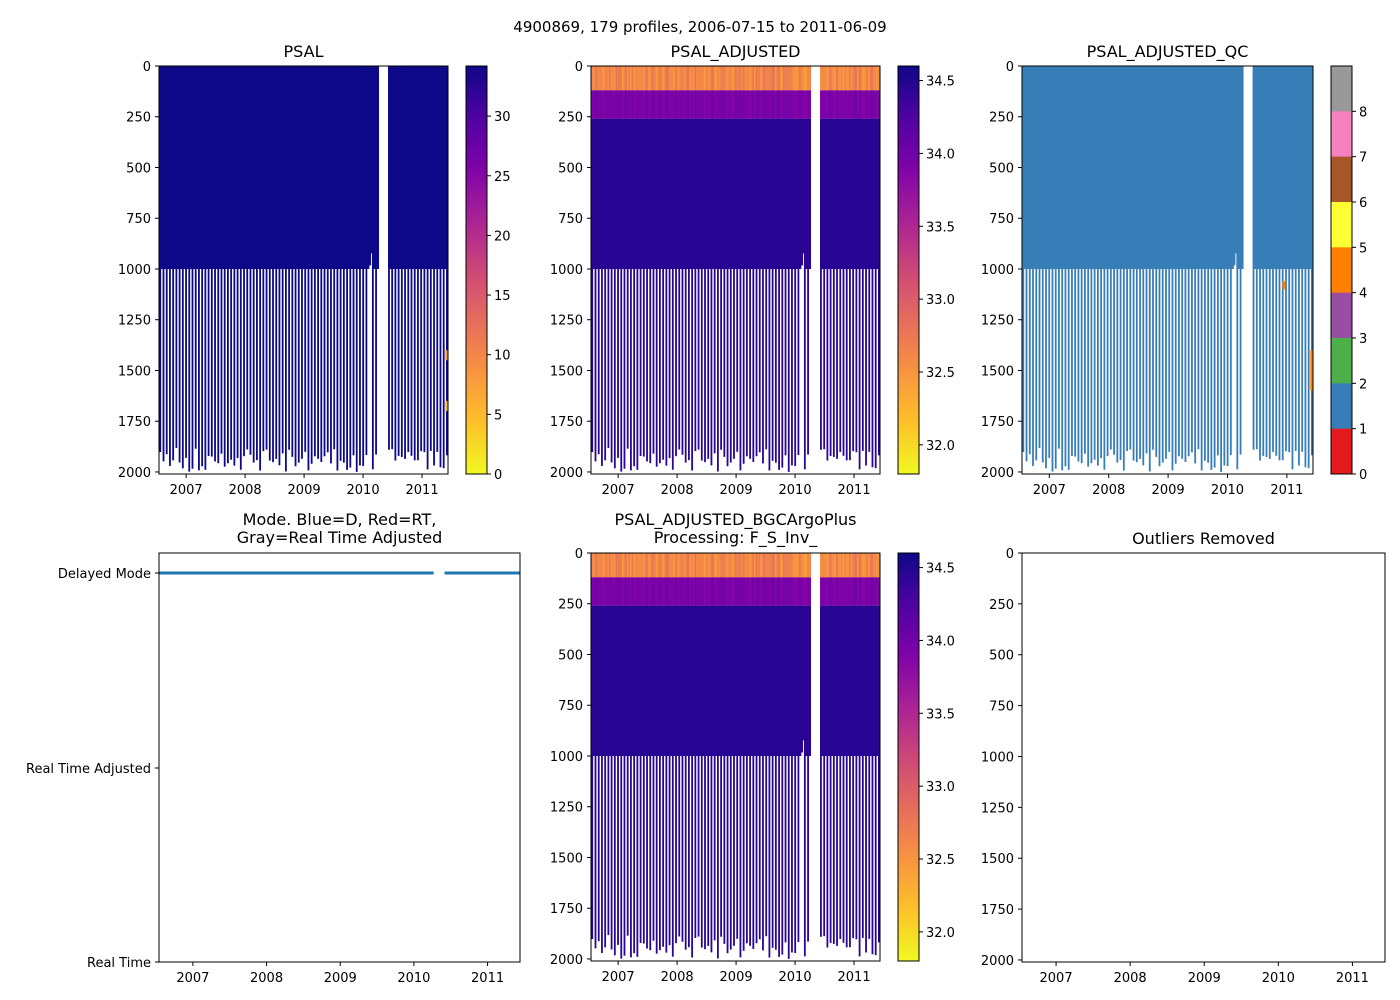 Image resolution: width=1400 pixels, height=1000 pixels. Describe the element at coordinates (940, 714) in the screenshot. I see `psal_adjusted_bgc-colorbar-tick-label: 33.5` at that location.